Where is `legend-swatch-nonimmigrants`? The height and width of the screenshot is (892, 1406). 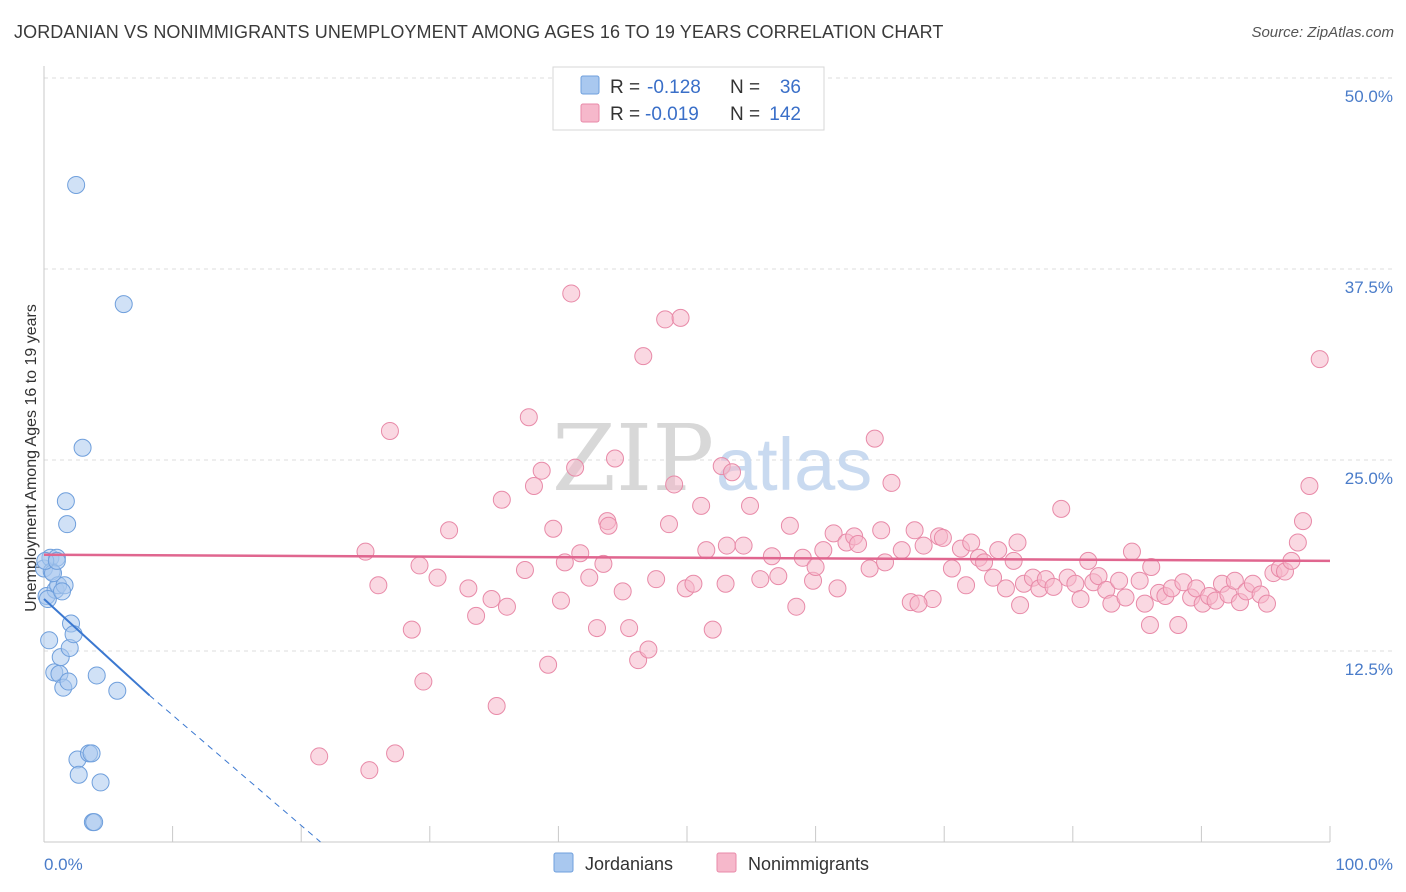 legend-swatch-nonimmigrants is located at coordinates (590, 113).